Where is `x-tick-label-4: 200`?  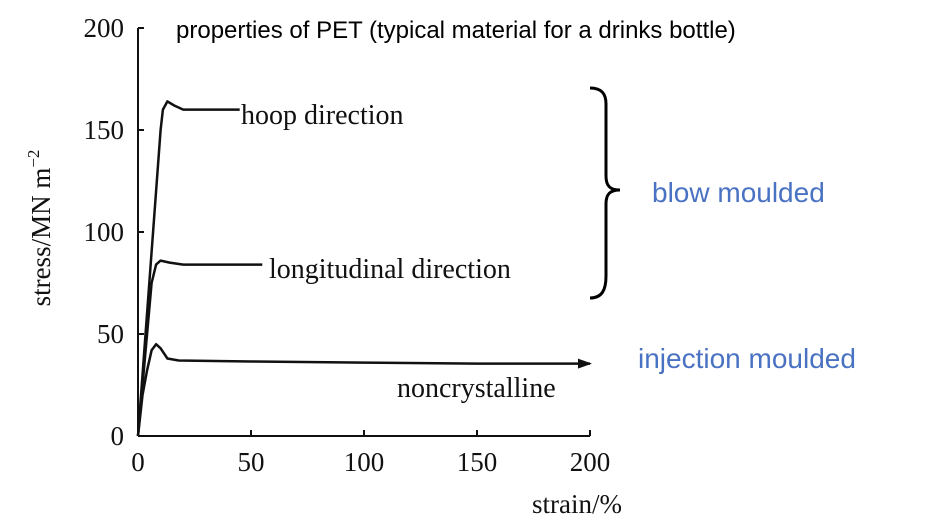 x-tick-label-4: 200 is located at coordinates (590, 462).